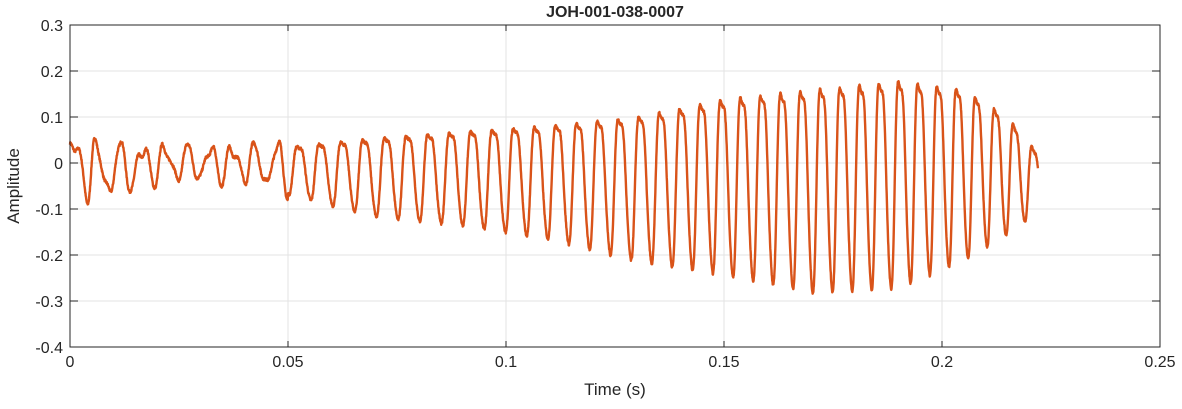  Describe the element at coordinates (58, 164) in the screenshot. I see `y-tick-label: 0` at that location.